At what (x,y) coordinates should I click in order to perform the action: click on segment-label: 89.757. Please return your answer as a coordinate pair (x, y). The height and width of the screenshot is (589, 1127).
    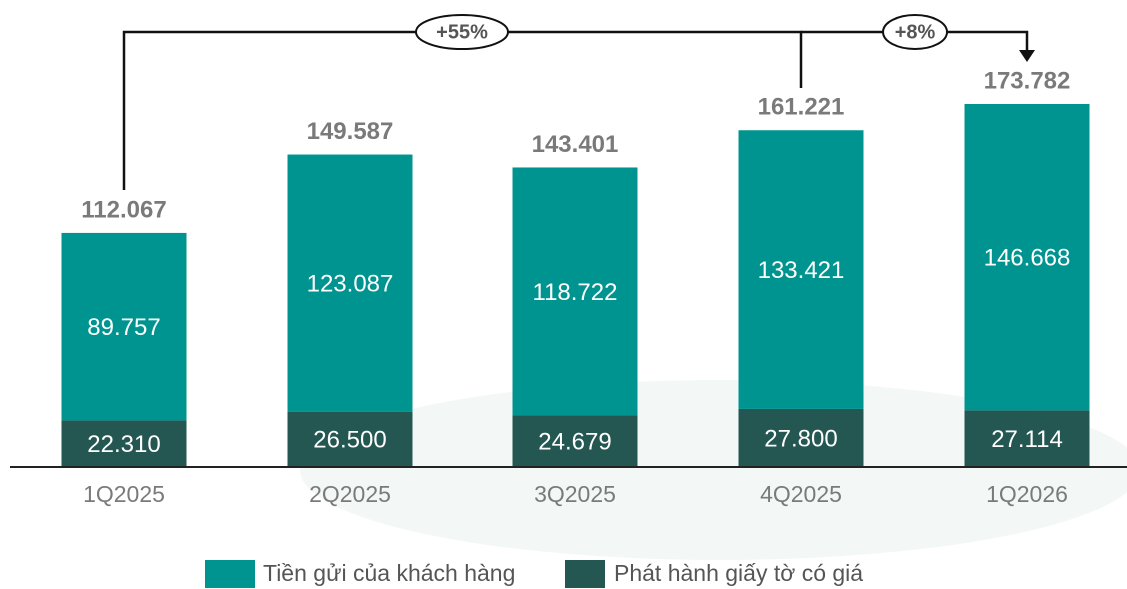
    Looking at the image, I should click on (123, 327).